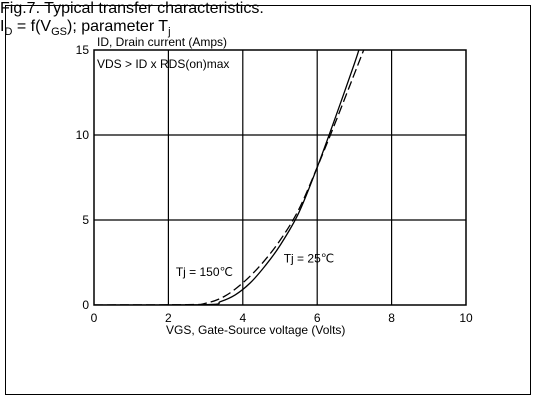 The height and width of the screenshot is (406, 540). Describe the element at coordinates (59, 32) in the screenshot. I see `caption-sub-gs: GS` at that location.